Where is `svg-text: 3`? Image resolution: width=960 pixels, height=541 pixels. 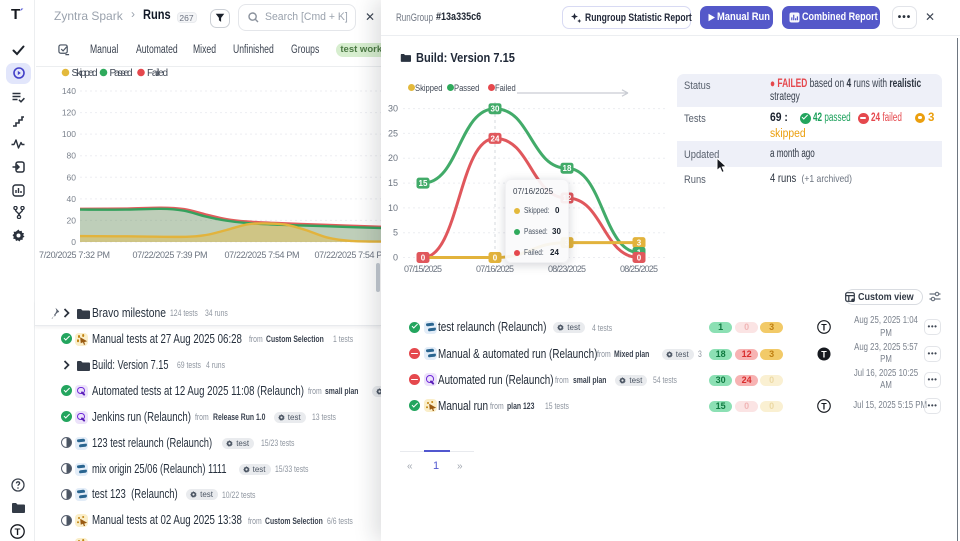
svg-text: 3 is located at coordinates (639, 243).